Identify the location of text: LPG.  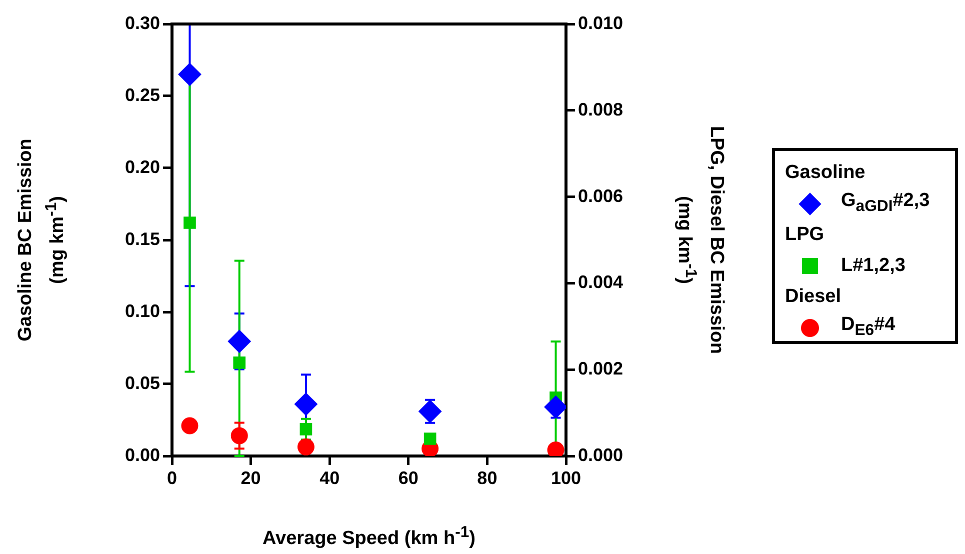
(805, 235).